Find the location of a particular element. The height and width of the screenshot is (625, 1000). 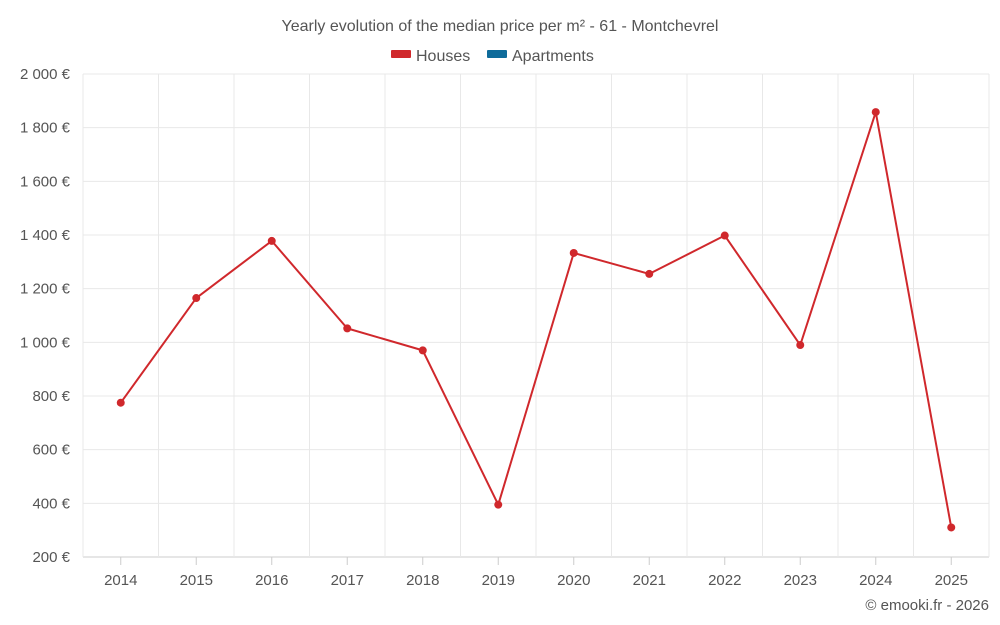

legend-item-apartments: Apartments is located at coordinates (540, 56).